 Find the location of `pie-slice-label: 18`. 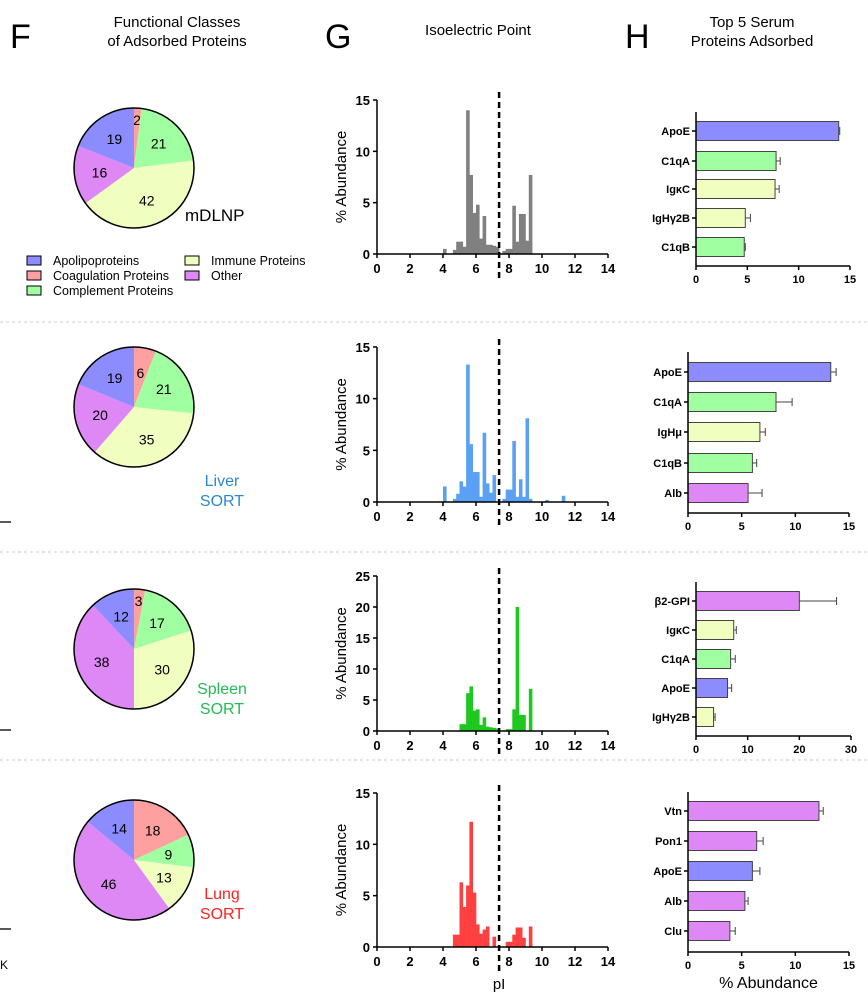

pie-slice-label: 18 is located at coordinates (153, 831).